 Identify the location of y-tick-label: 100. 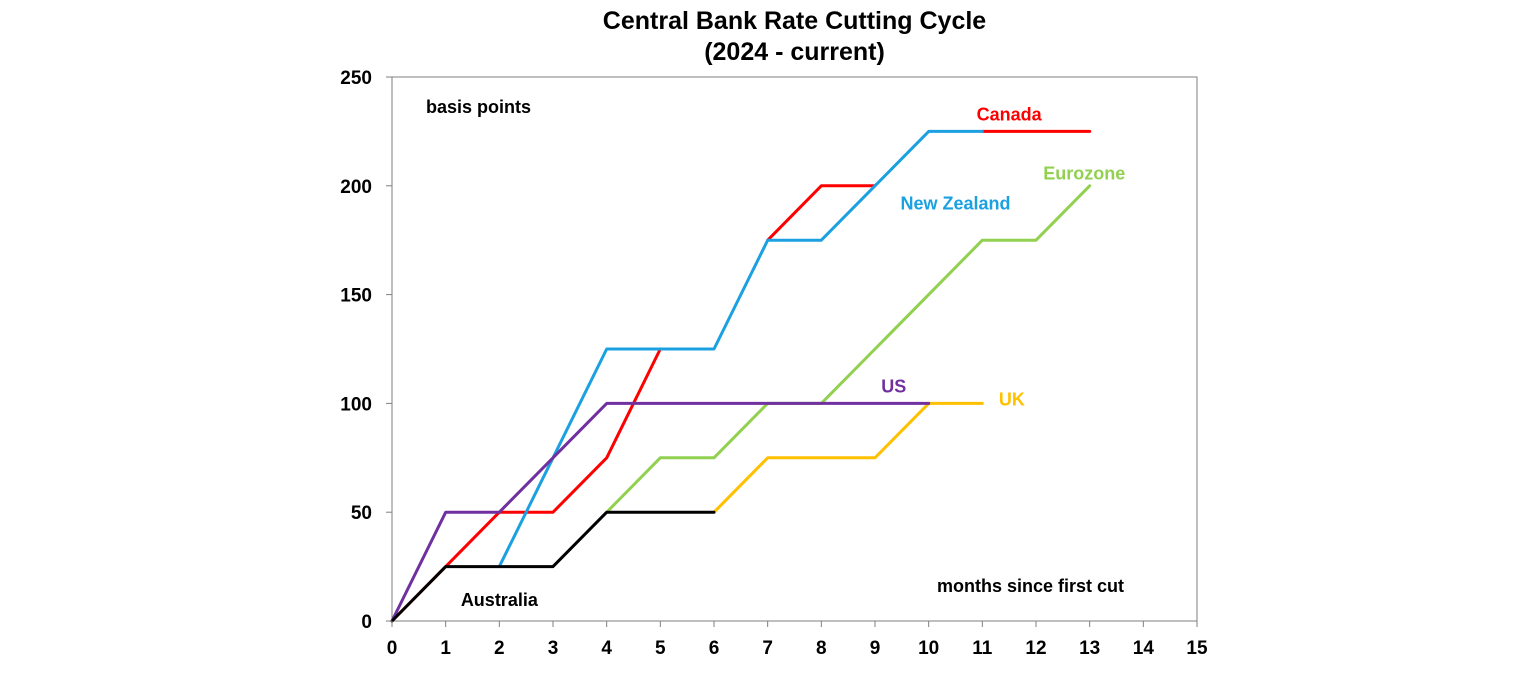
(356, 404).